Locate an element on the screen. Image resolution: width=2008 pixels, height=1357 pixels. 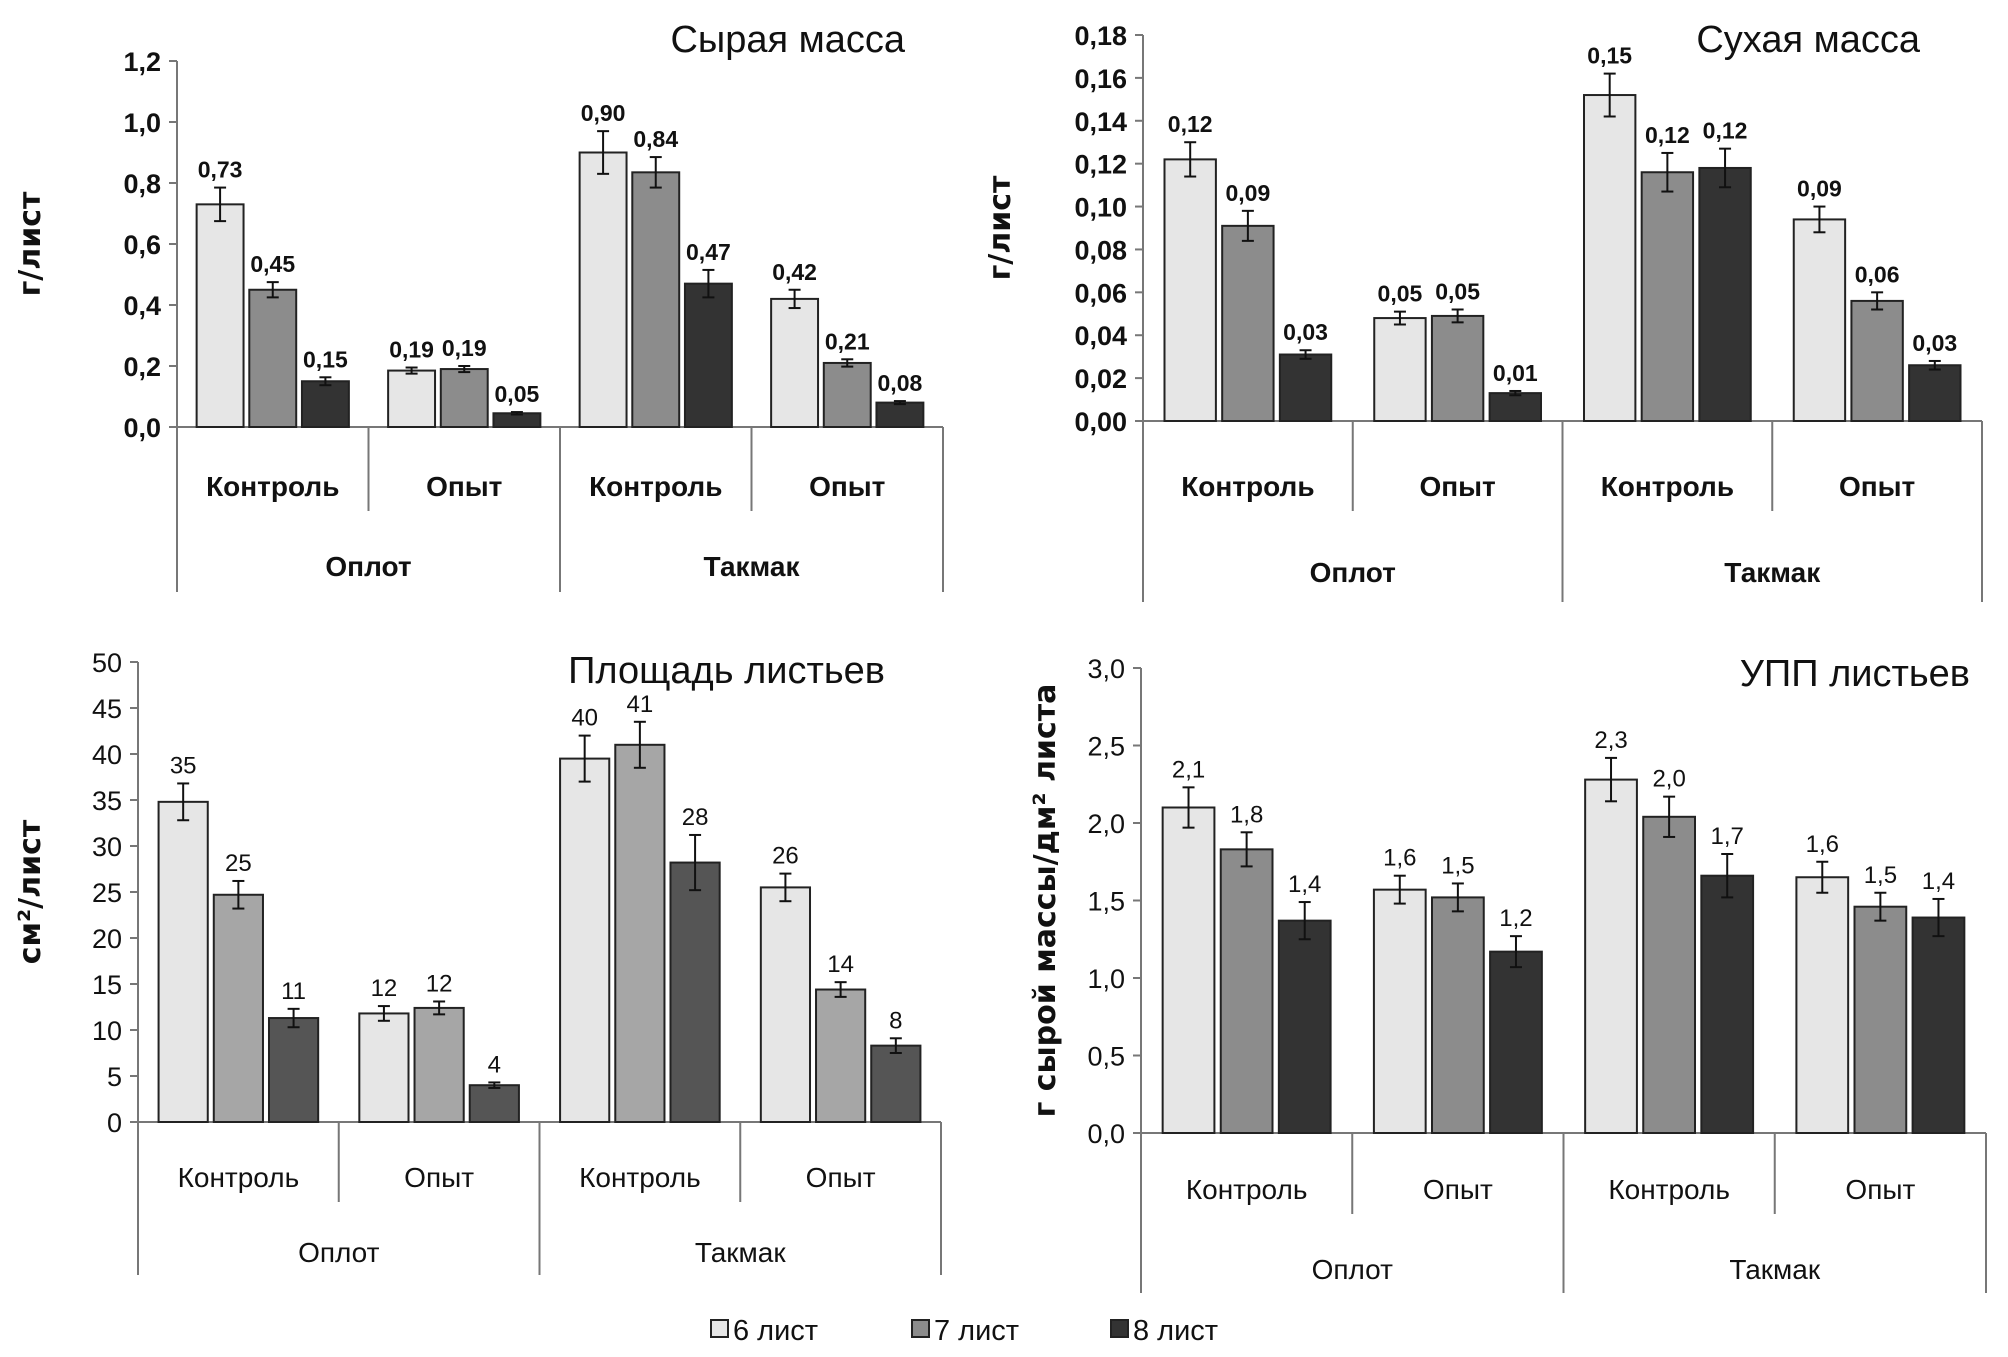
data-label: 1,8 is located at coordinates (1246, 814).